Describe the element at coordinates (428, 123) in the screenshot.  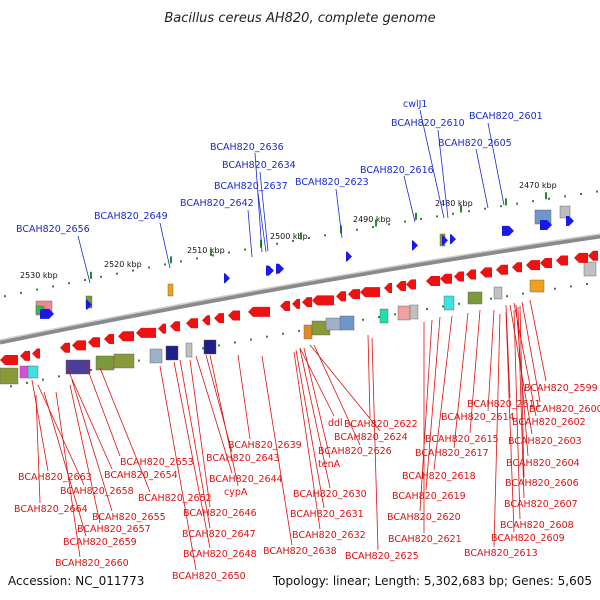
I see `gene-label: BCAH820_2610` at that location.